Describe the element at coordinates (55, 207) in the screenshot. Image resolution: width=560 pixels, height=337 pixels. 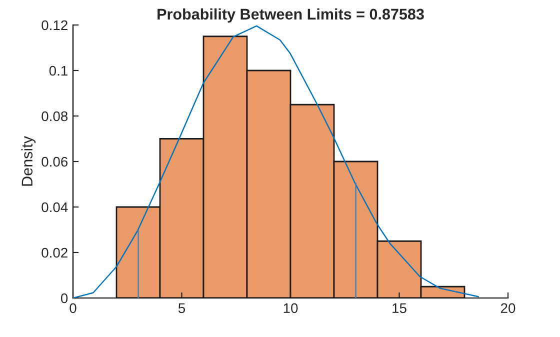
I see `y-tick-label: 0.04` at that location.